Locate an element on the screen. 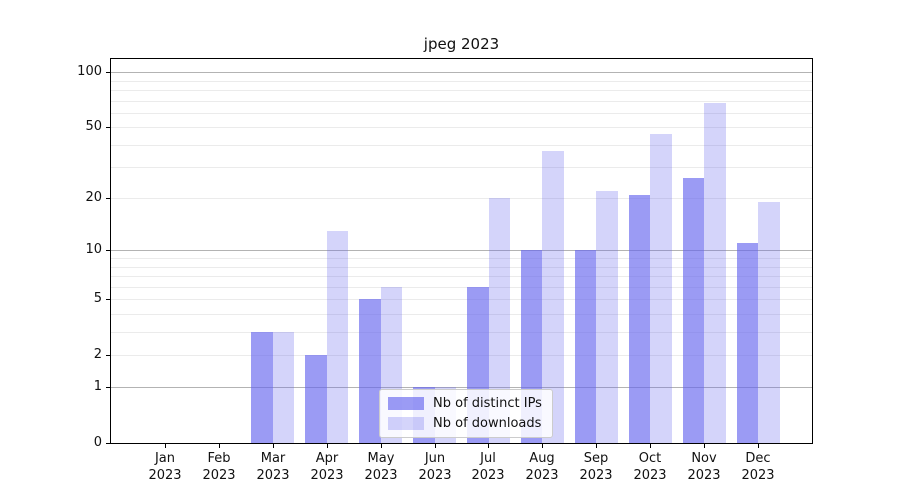  y-tick-label-50: 50 is located at coordinates (93, 126).